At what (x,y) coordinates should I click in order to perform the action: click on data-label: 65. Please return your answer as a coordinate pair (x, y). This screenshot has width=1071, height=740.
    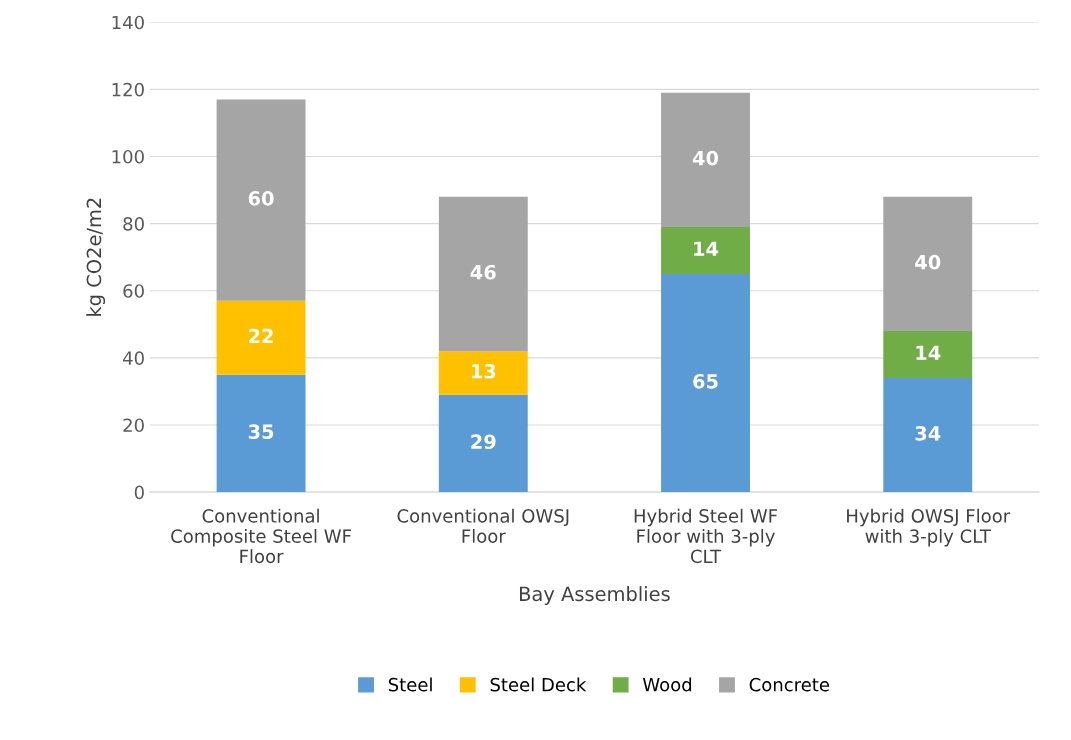
    Looking at the image, I should click on (705, 381).